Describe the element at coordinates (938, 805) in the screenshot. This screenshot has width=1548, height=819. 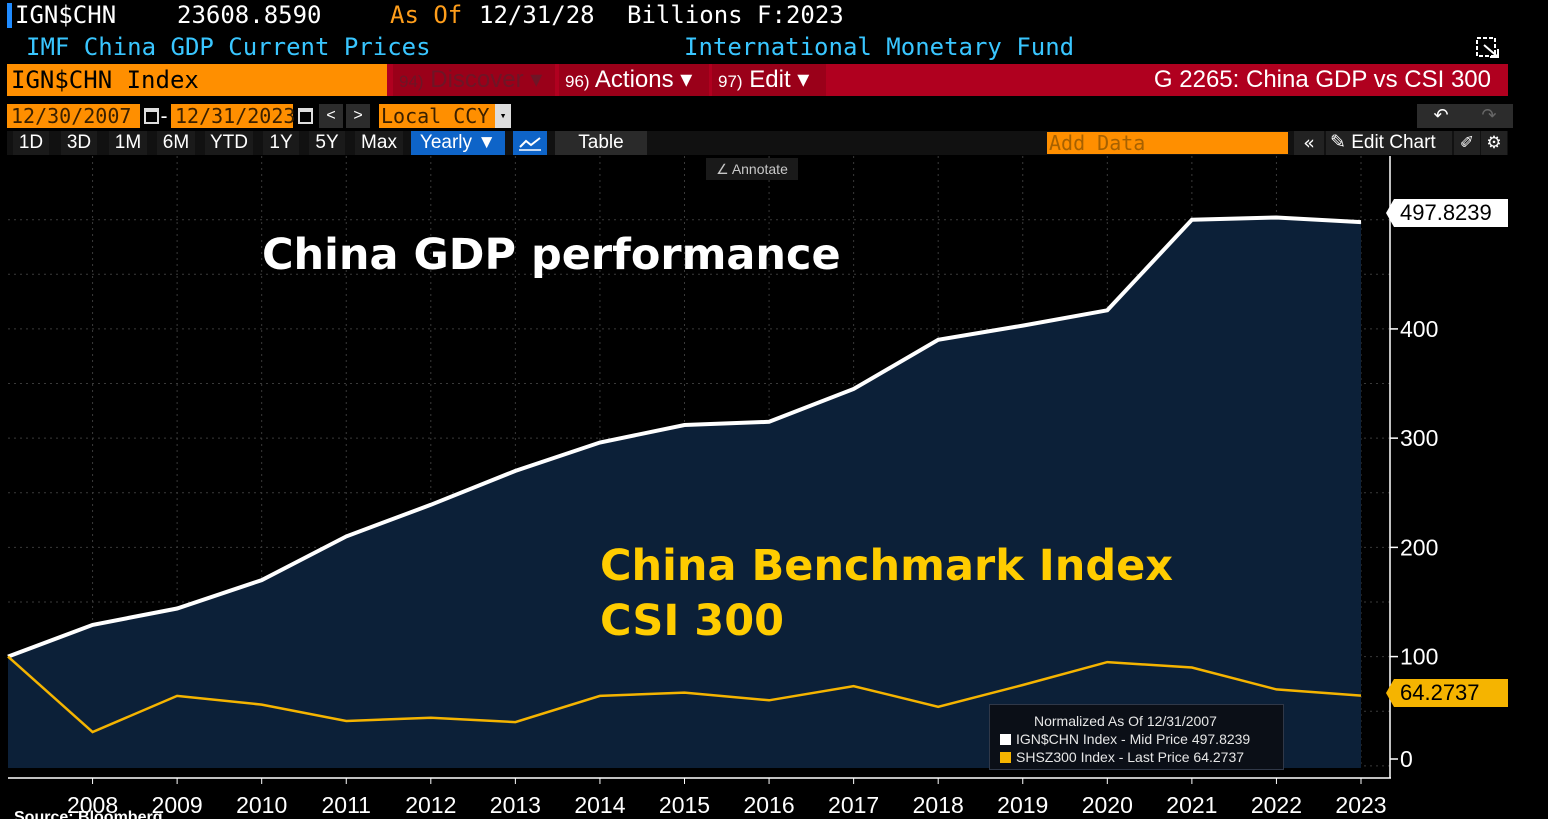
I see `x-tick-label: 2018` at that location.